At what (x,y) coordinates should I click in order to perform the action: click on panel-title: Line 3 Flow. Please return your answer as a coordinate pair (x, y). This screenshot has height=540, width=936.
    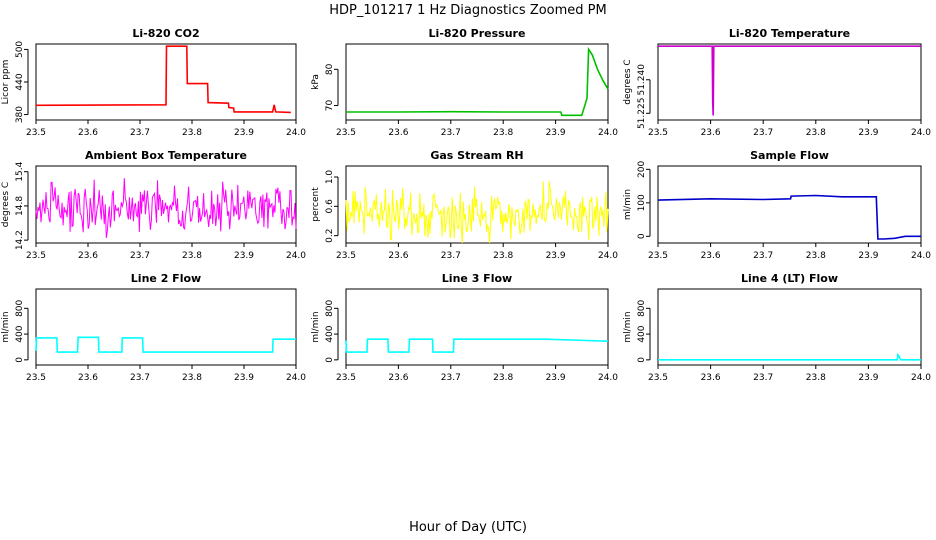
    Looking at the image, I should click on (477, 278).